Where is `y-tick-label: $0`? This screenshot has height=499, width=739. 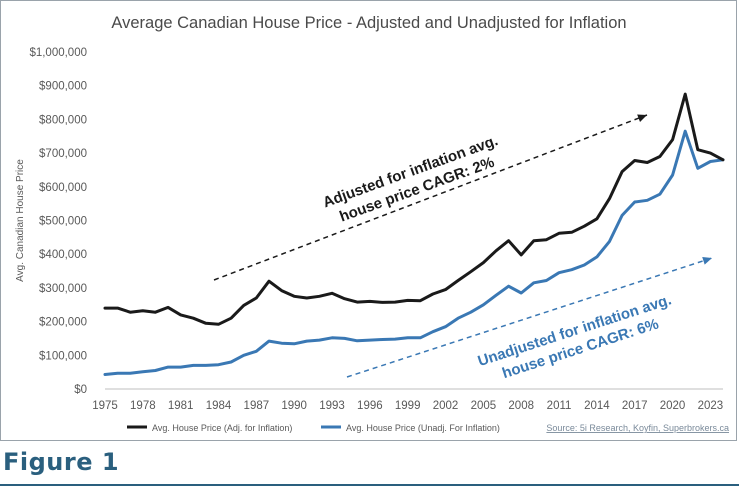
y-tick-label: $0 is located at coordinates (80, 390).